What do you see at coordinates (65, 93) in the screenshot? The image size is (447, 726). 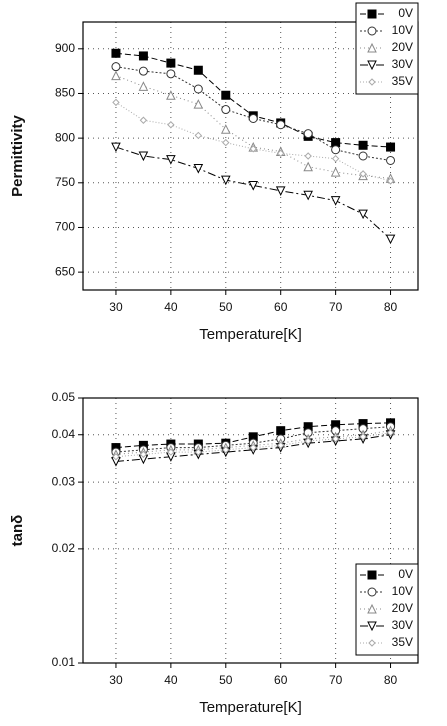 I see `y-tick-label: 850` at bounding box center [65, 93].